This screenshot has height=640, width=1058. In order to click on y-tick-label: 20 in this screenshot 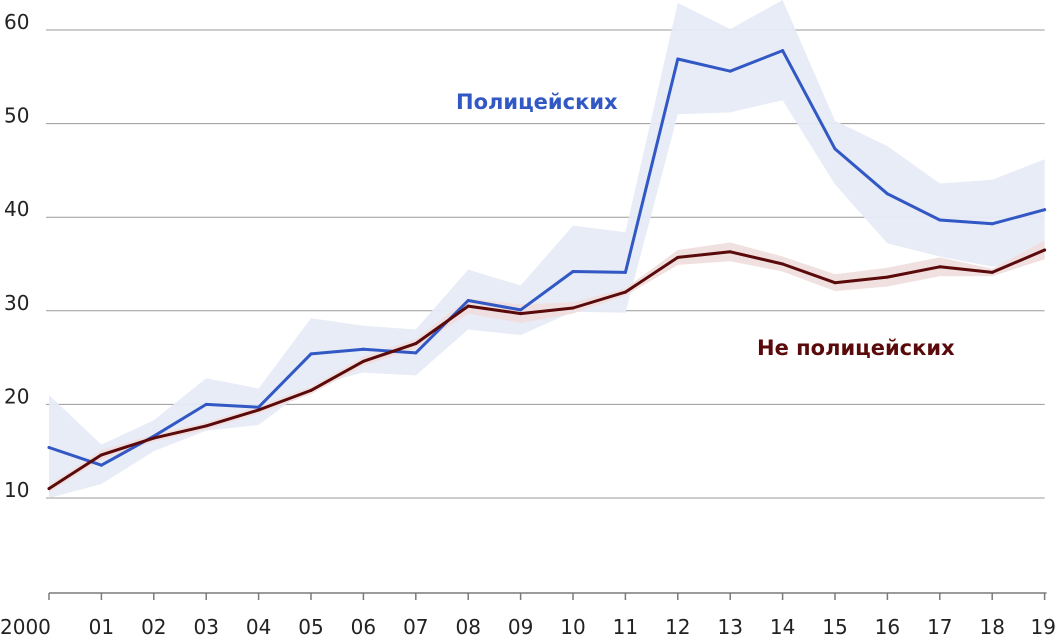, I will do `click(16, 396)`.